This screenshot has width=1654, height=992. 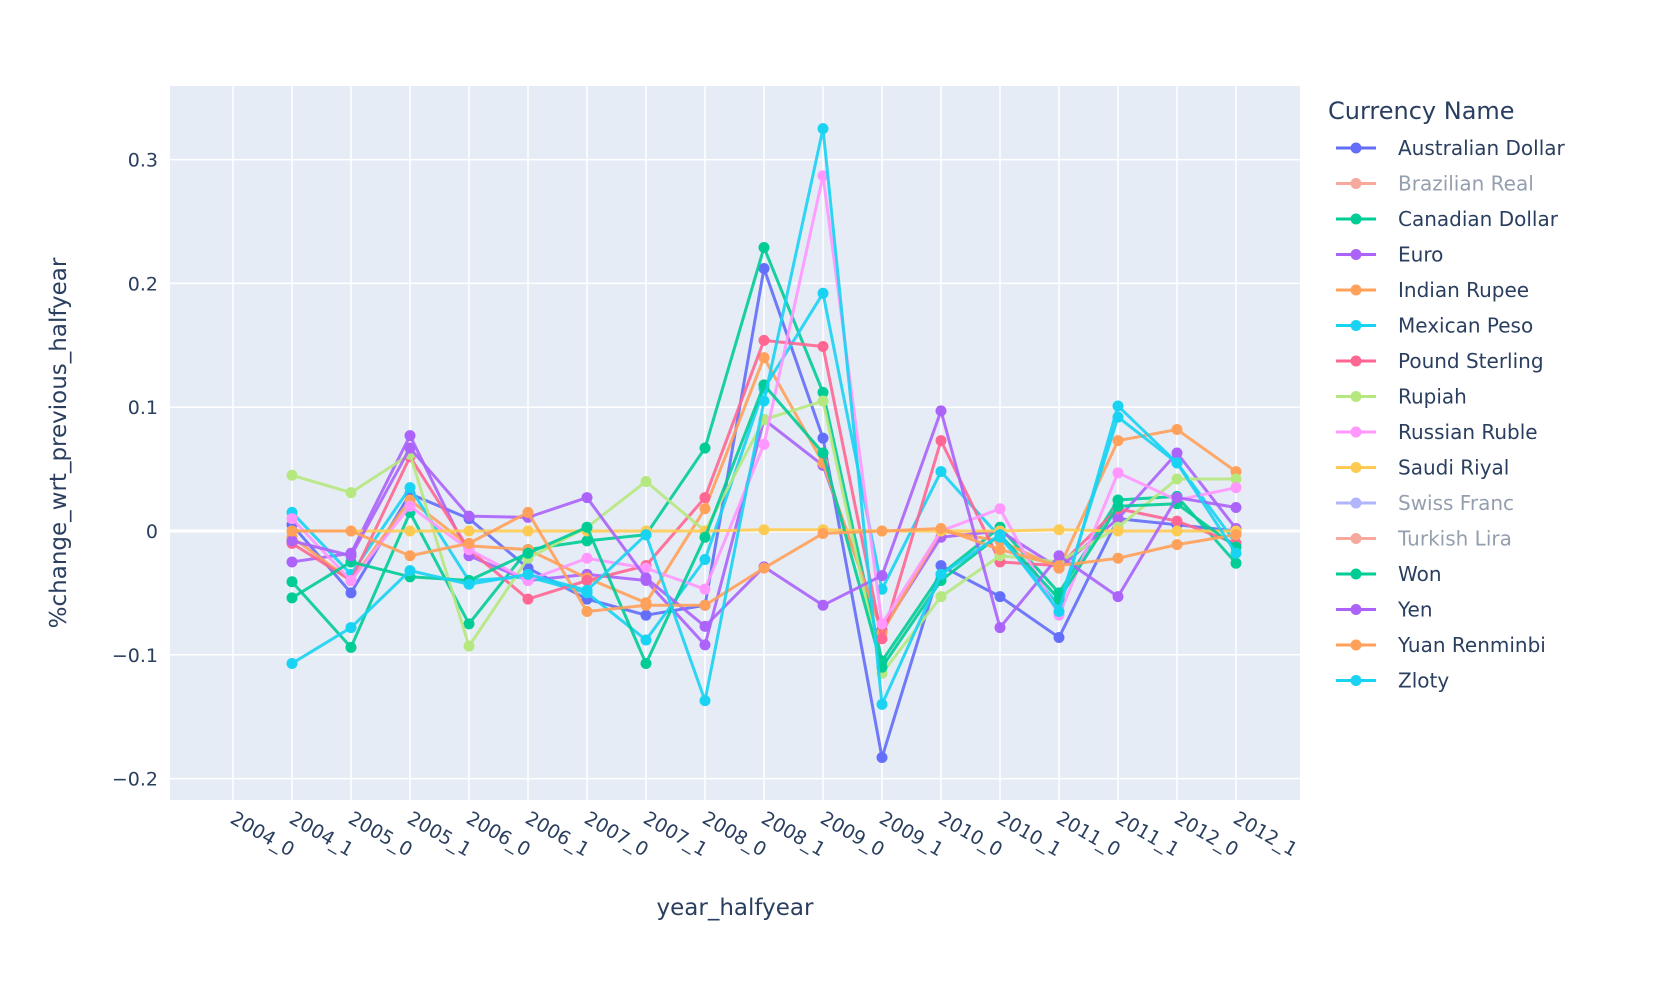 What do you see at coordinates (1392, 681) in the screenshot?
I see `legend-item-zloty: Zloty` at bounding box center [1392, 681].